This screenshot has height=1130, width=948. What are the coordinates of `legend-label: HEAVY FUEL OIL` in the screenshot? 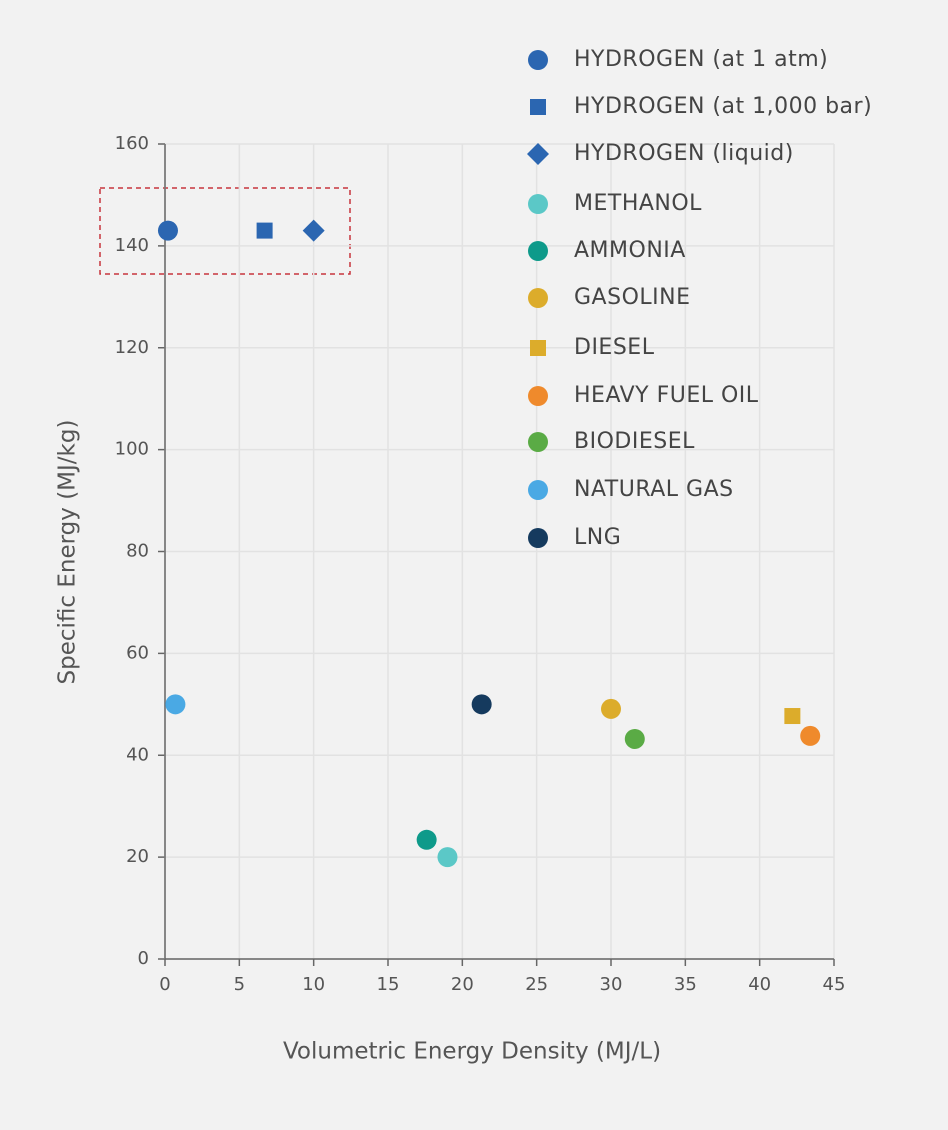 It's located at (666, 395).